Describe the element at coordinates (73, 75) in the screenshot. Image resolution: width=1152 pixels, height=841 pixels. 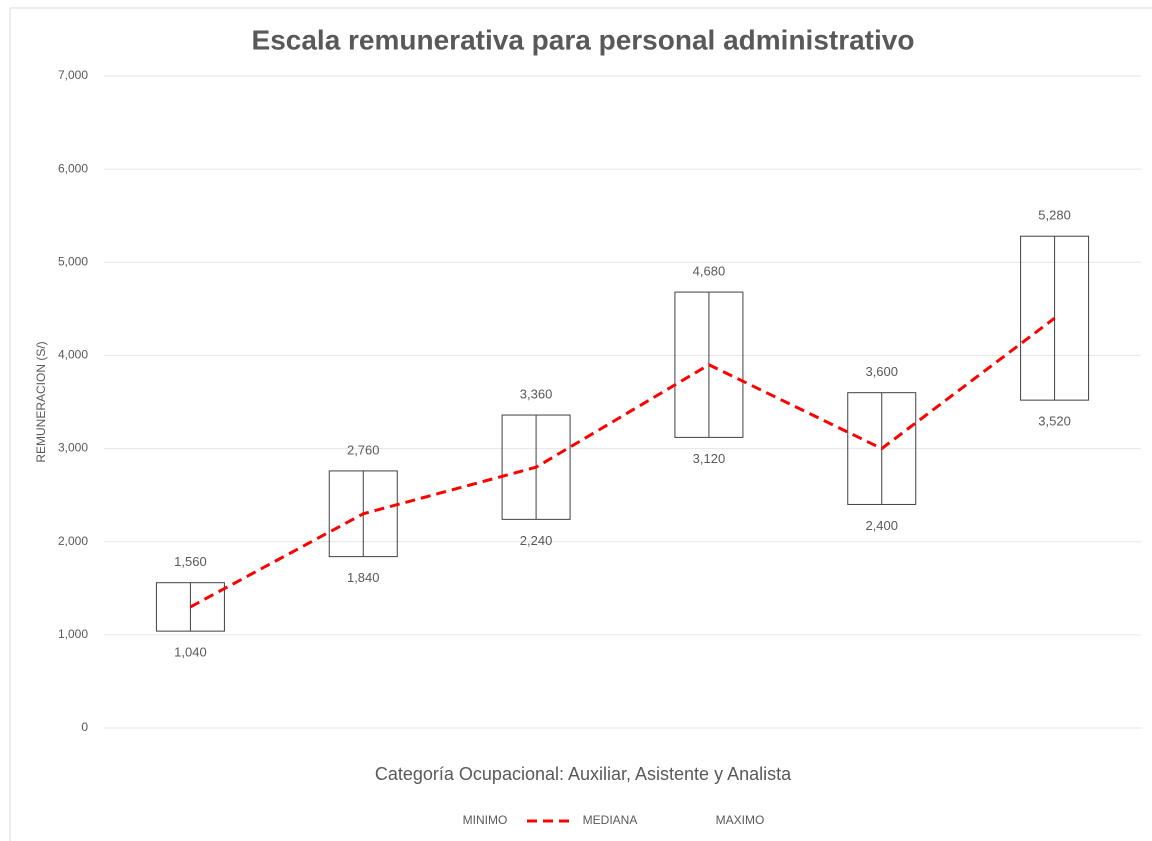
I see `y-tick-label: 7,000` at that location.